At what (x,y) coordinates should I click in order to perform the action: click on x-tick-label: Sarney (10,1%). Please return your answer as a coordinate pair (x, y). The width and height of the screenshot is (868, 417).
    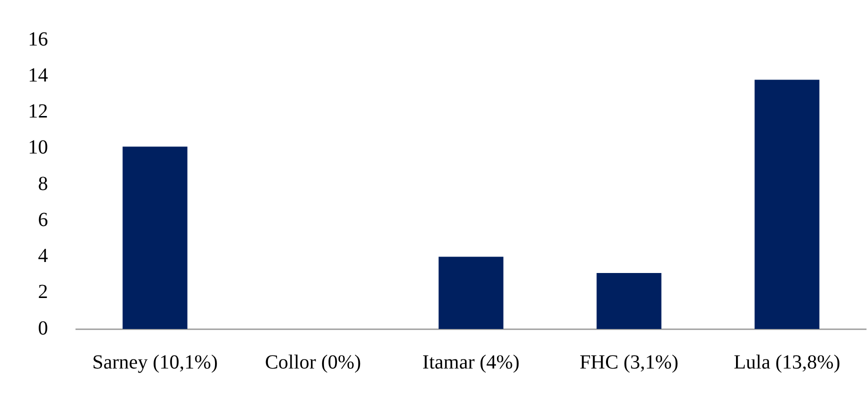
    Looking at the image, I should click on (155, 362).